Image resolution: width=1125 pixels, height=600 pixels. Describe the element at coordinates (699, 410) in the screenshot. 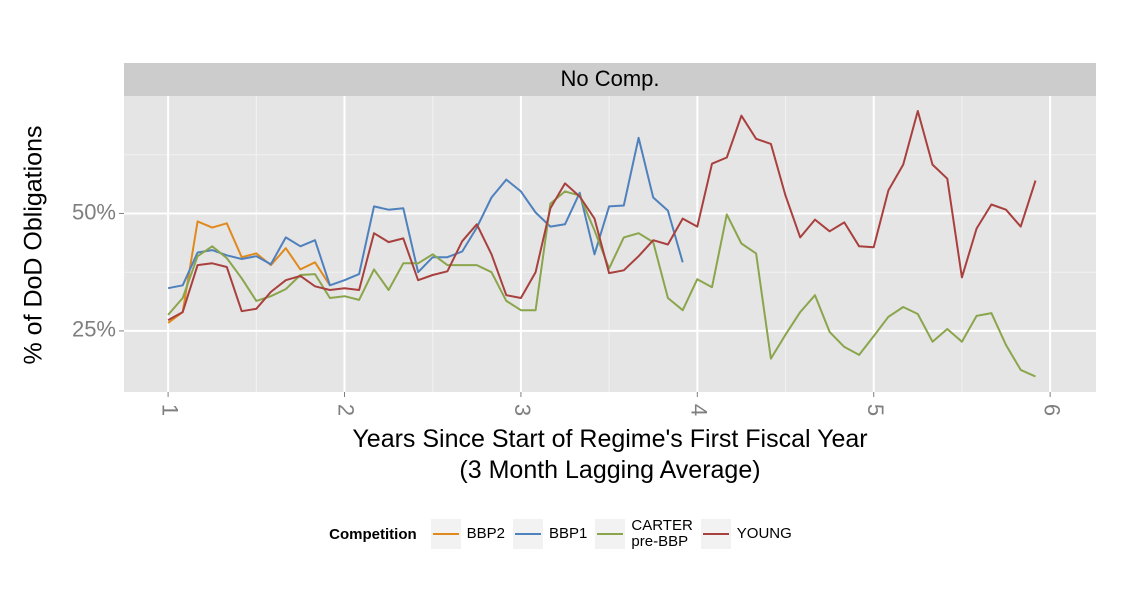

I see `x-tick-label: 4` at that location.